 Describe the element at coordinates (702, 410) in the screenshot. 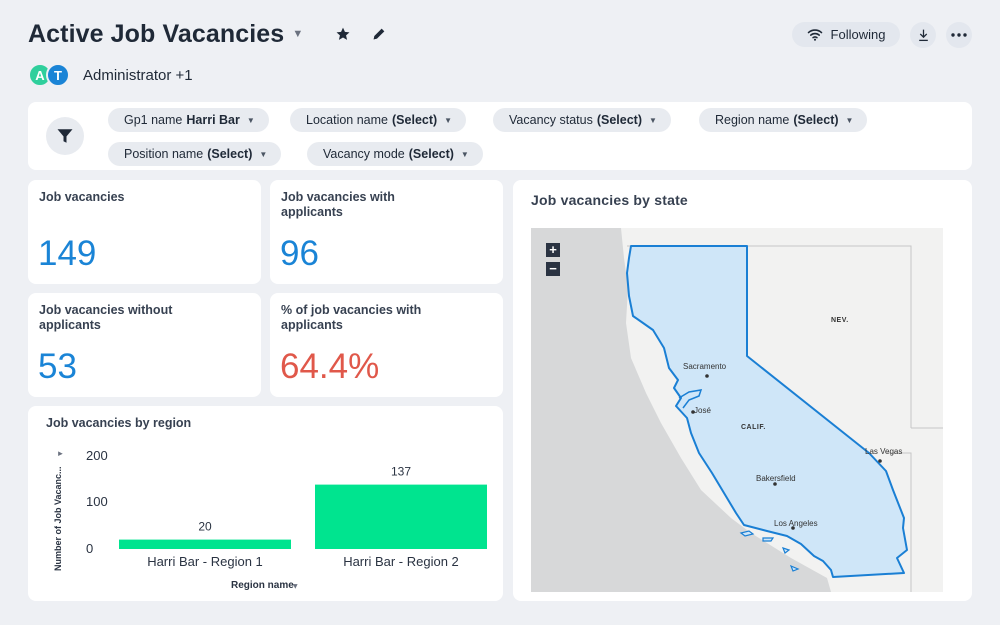

I see `map-label-san-jose: José` at that location.